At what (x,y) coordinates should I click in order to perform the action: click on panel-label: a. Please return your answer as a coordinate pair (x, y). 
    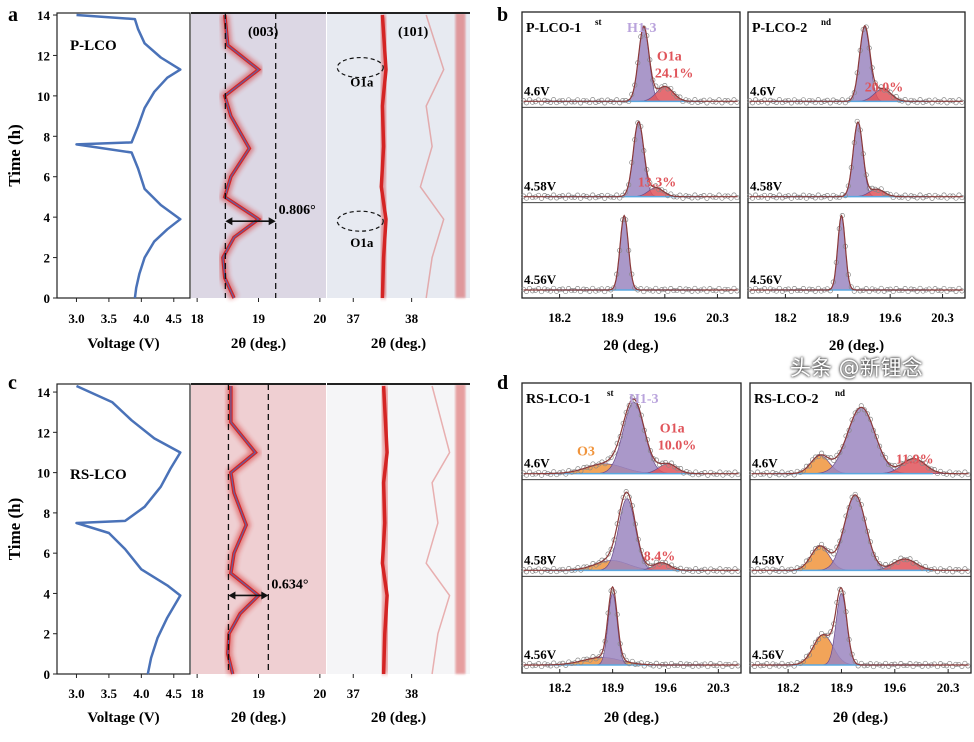
    Looking at the image, I should click on (13, 15).